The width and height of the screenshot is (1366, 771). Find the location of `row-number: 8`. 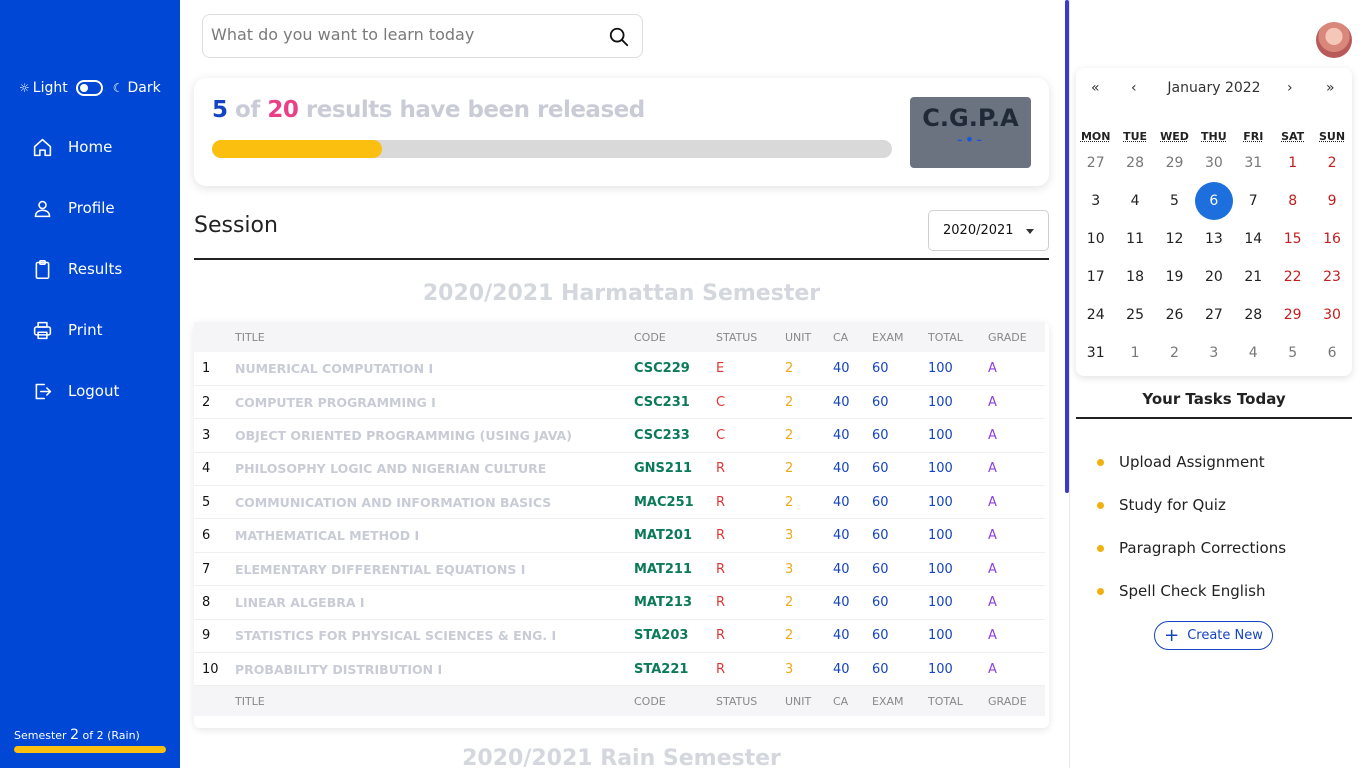

row-number: 8 is located at coordinates (214, 602).